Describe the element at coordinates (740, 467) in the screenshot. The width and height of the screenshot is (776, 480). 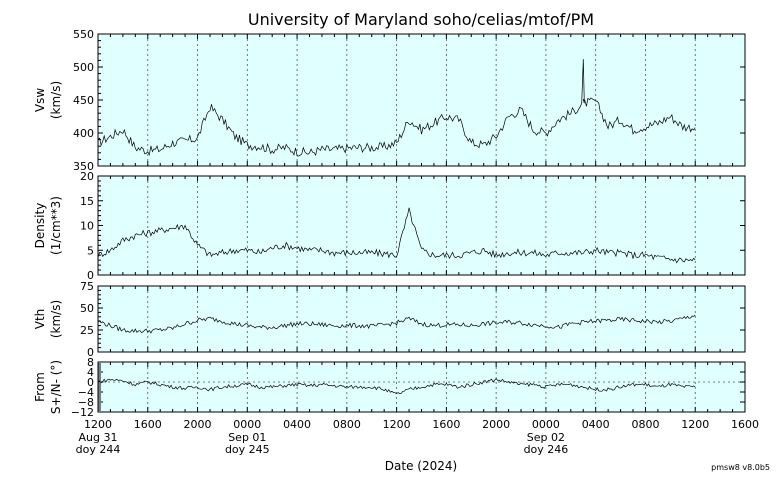
I see `footer-version: pmsw8 v8.0b5` at that location.